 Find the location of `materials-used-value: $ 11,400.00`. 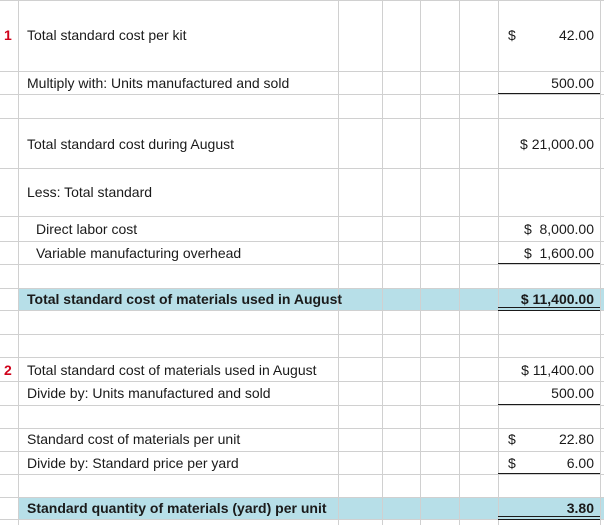

materials-used-value: $ 11,400.00 is located at coordinates (557, 299).